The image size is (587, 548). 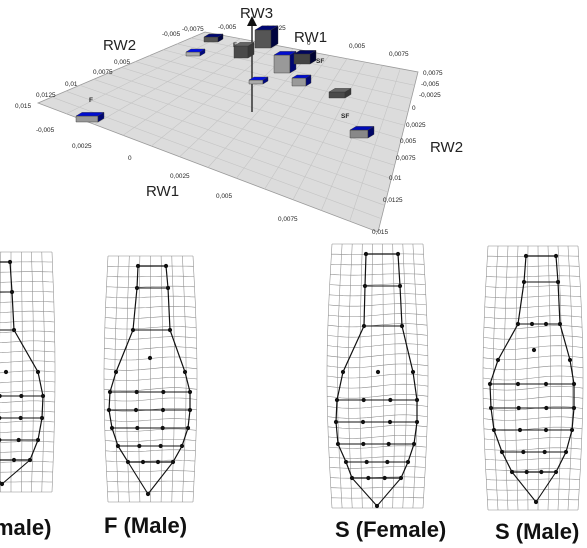 What do you see at coordinates (256, 13) in the screenshot?
I see `axis-label-rw3: RW3` at bounding box center [256, 13].